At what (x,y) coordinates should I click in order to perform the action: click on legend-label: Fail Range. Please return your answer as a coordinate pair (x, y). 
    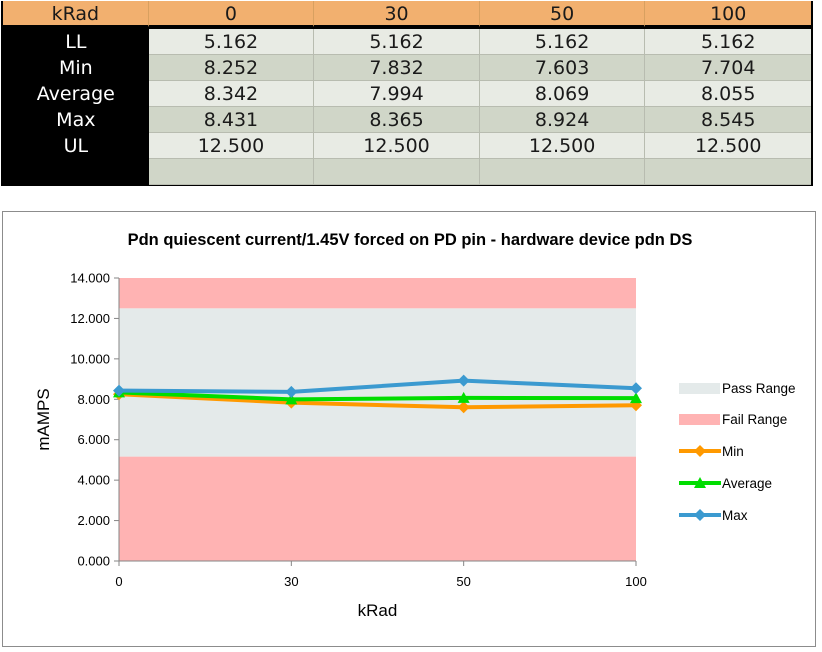
    Looking at the image, I should click on (754, 419).